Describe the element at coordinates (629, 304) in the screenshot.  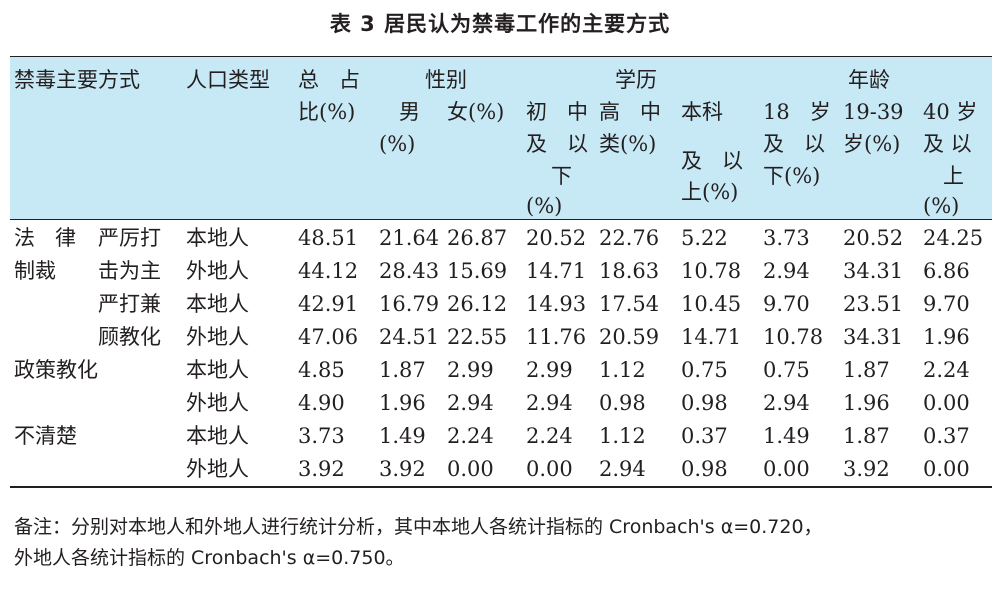
I see `value-cell: 17.54` at that location.